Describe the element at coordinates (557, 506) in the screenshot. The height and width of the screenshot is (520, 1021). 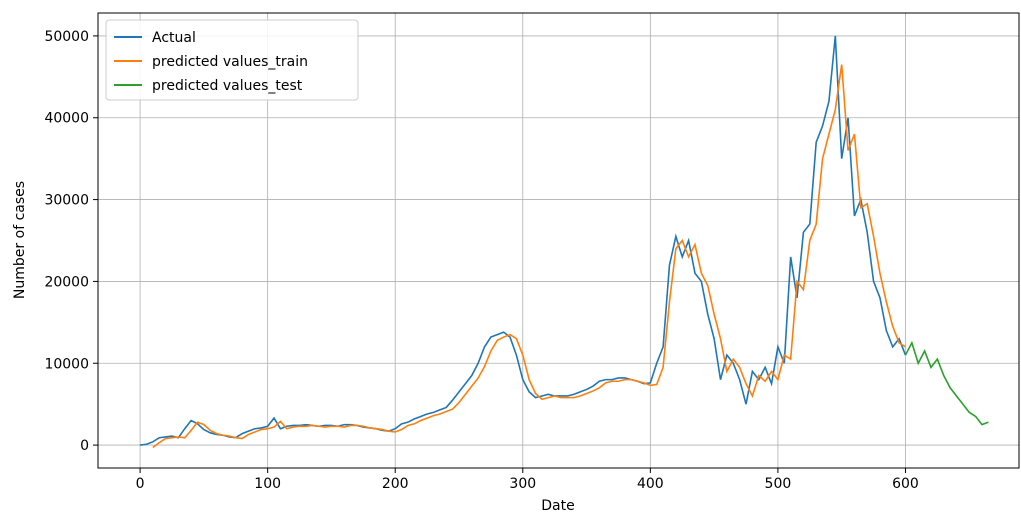
I see `x-axis-label: Date` at that location.